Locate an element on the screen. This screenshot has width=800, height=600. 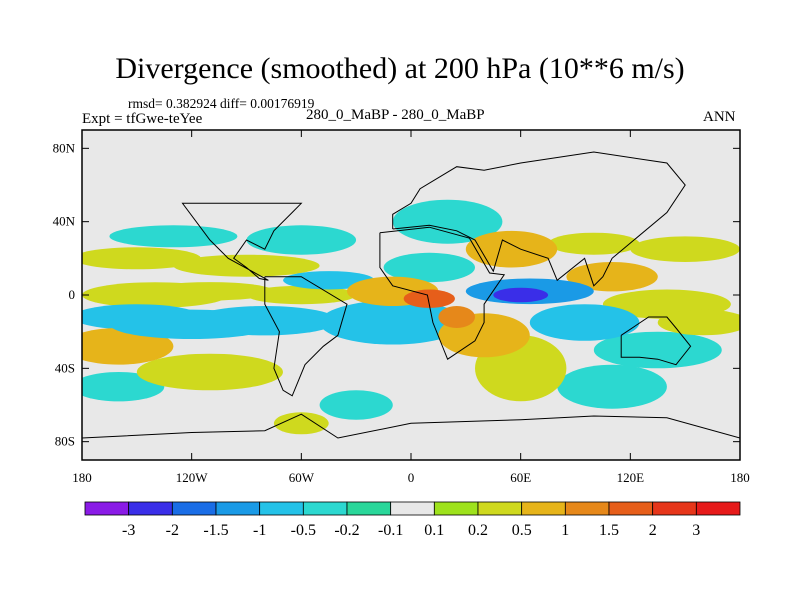
x-tick-label-1: 120W is located at coordinates (192, 477).